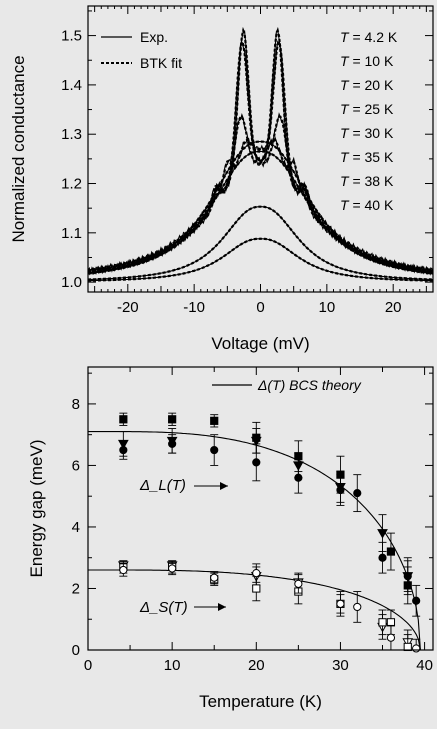 This screenshot has width=437, height=729. I want to click on temperature-label: T = 30 K, so click(367, 133).